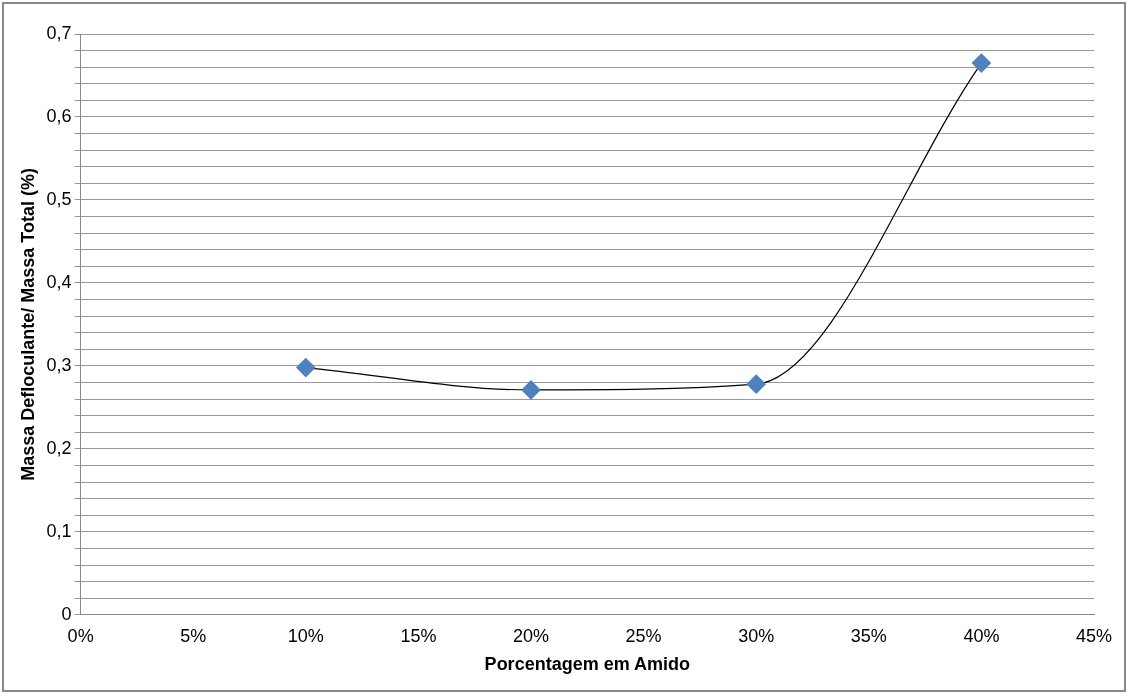 This screenshot has width=1130, height=696. Describe the element at coordinates (59, 364) in the screenshot. I see `y-tick-label: 0,3` at that location.